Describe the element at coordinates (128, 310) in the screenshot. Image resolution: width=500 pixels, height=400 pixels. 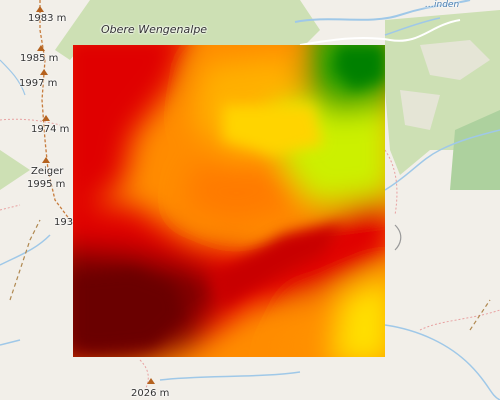
I see `heat-zone-peak-core` at that location.